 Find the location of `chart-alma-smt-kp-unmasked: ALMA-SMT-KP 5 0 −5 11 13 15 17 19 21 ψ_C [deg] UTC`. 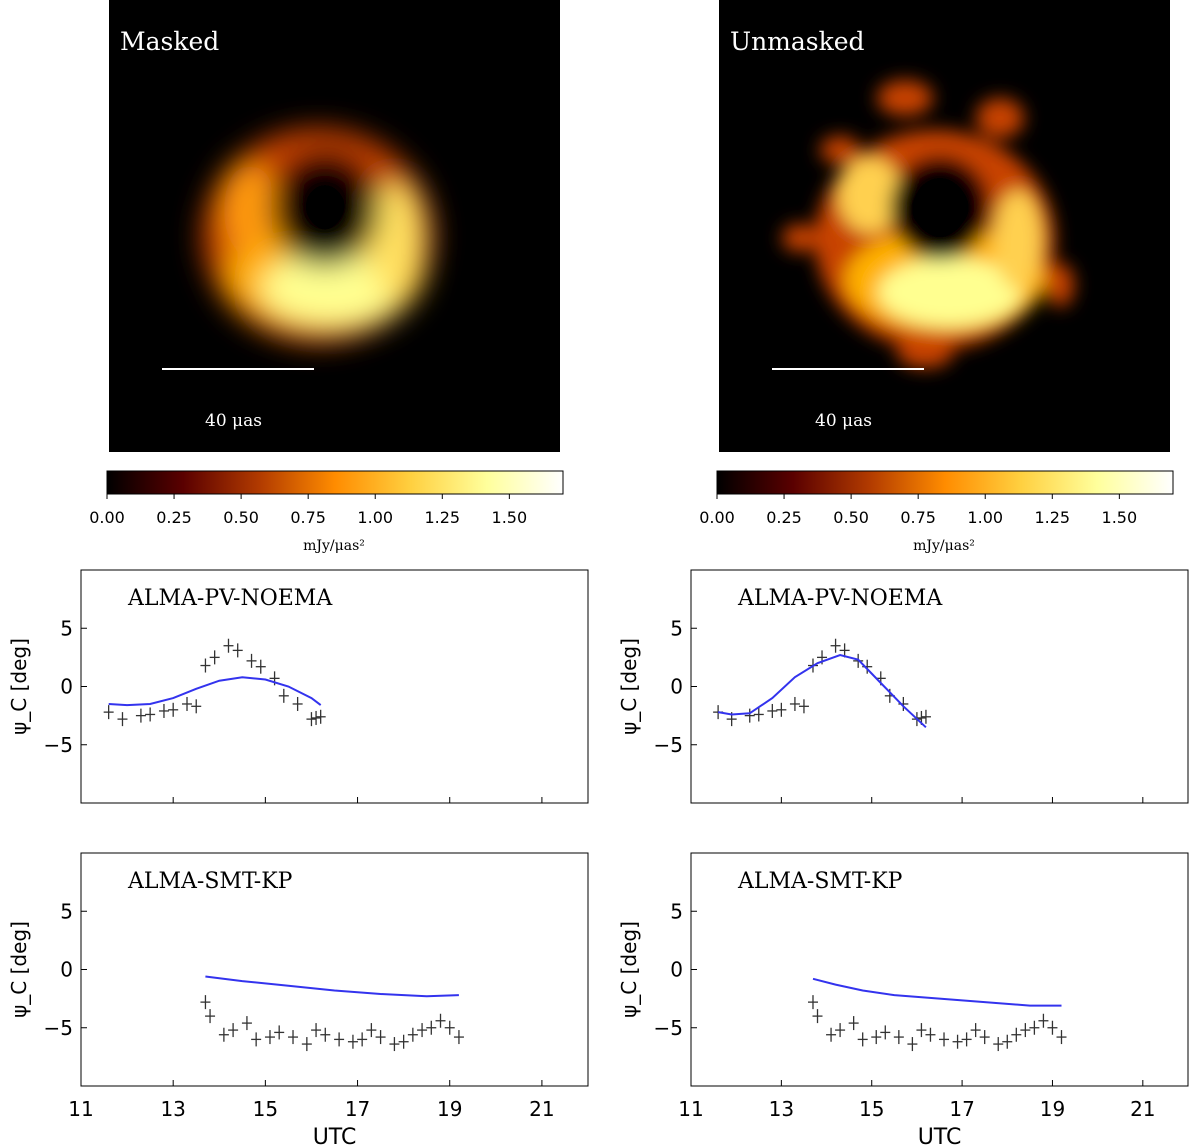

chart-alma-smt-kp-unmasked: ALMA-SMT-KP 5 0 −5 11 13 15 17 19 21 ψ_C [deg] UTC is located at coordinates (903, 1000).